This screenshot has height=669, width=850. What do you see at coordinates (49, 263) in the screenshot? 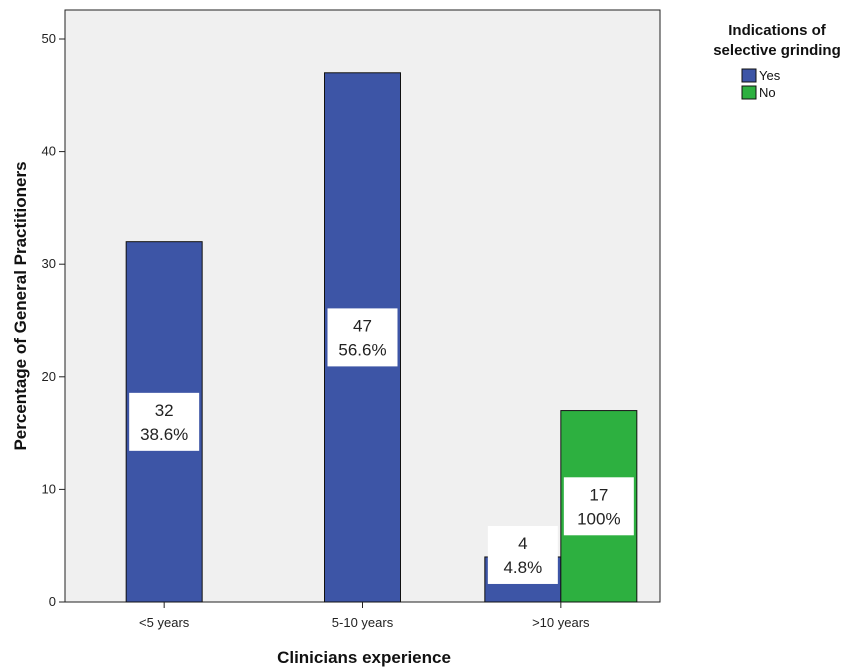
I see `y-tick-label: 30` at bounding box center [49, 263].